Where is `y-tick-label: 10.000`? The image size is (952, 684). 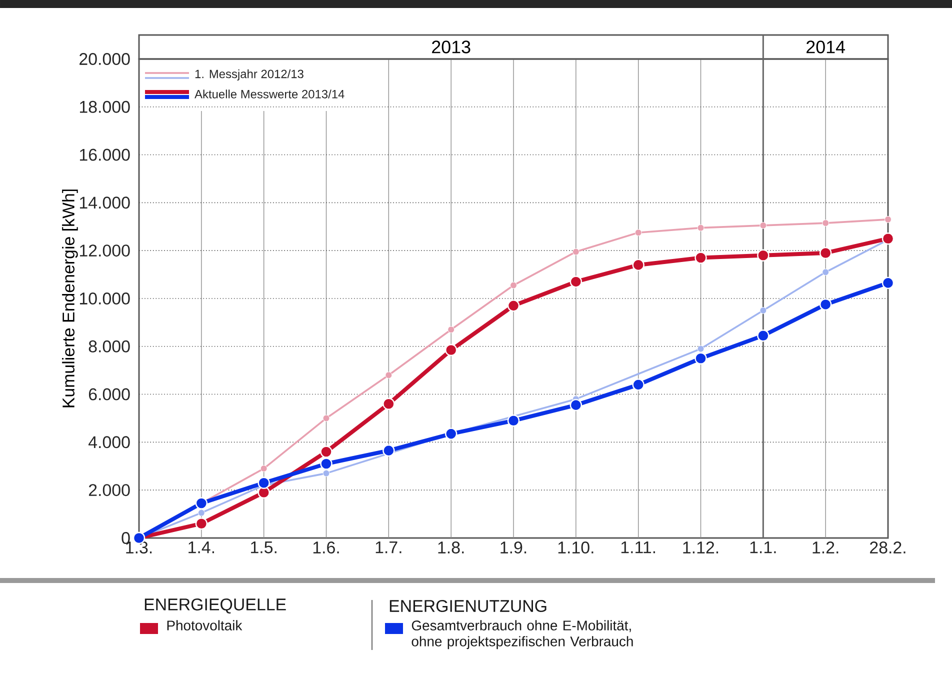 y-tick-label: 10.000 is located at coordinates (105, 298).